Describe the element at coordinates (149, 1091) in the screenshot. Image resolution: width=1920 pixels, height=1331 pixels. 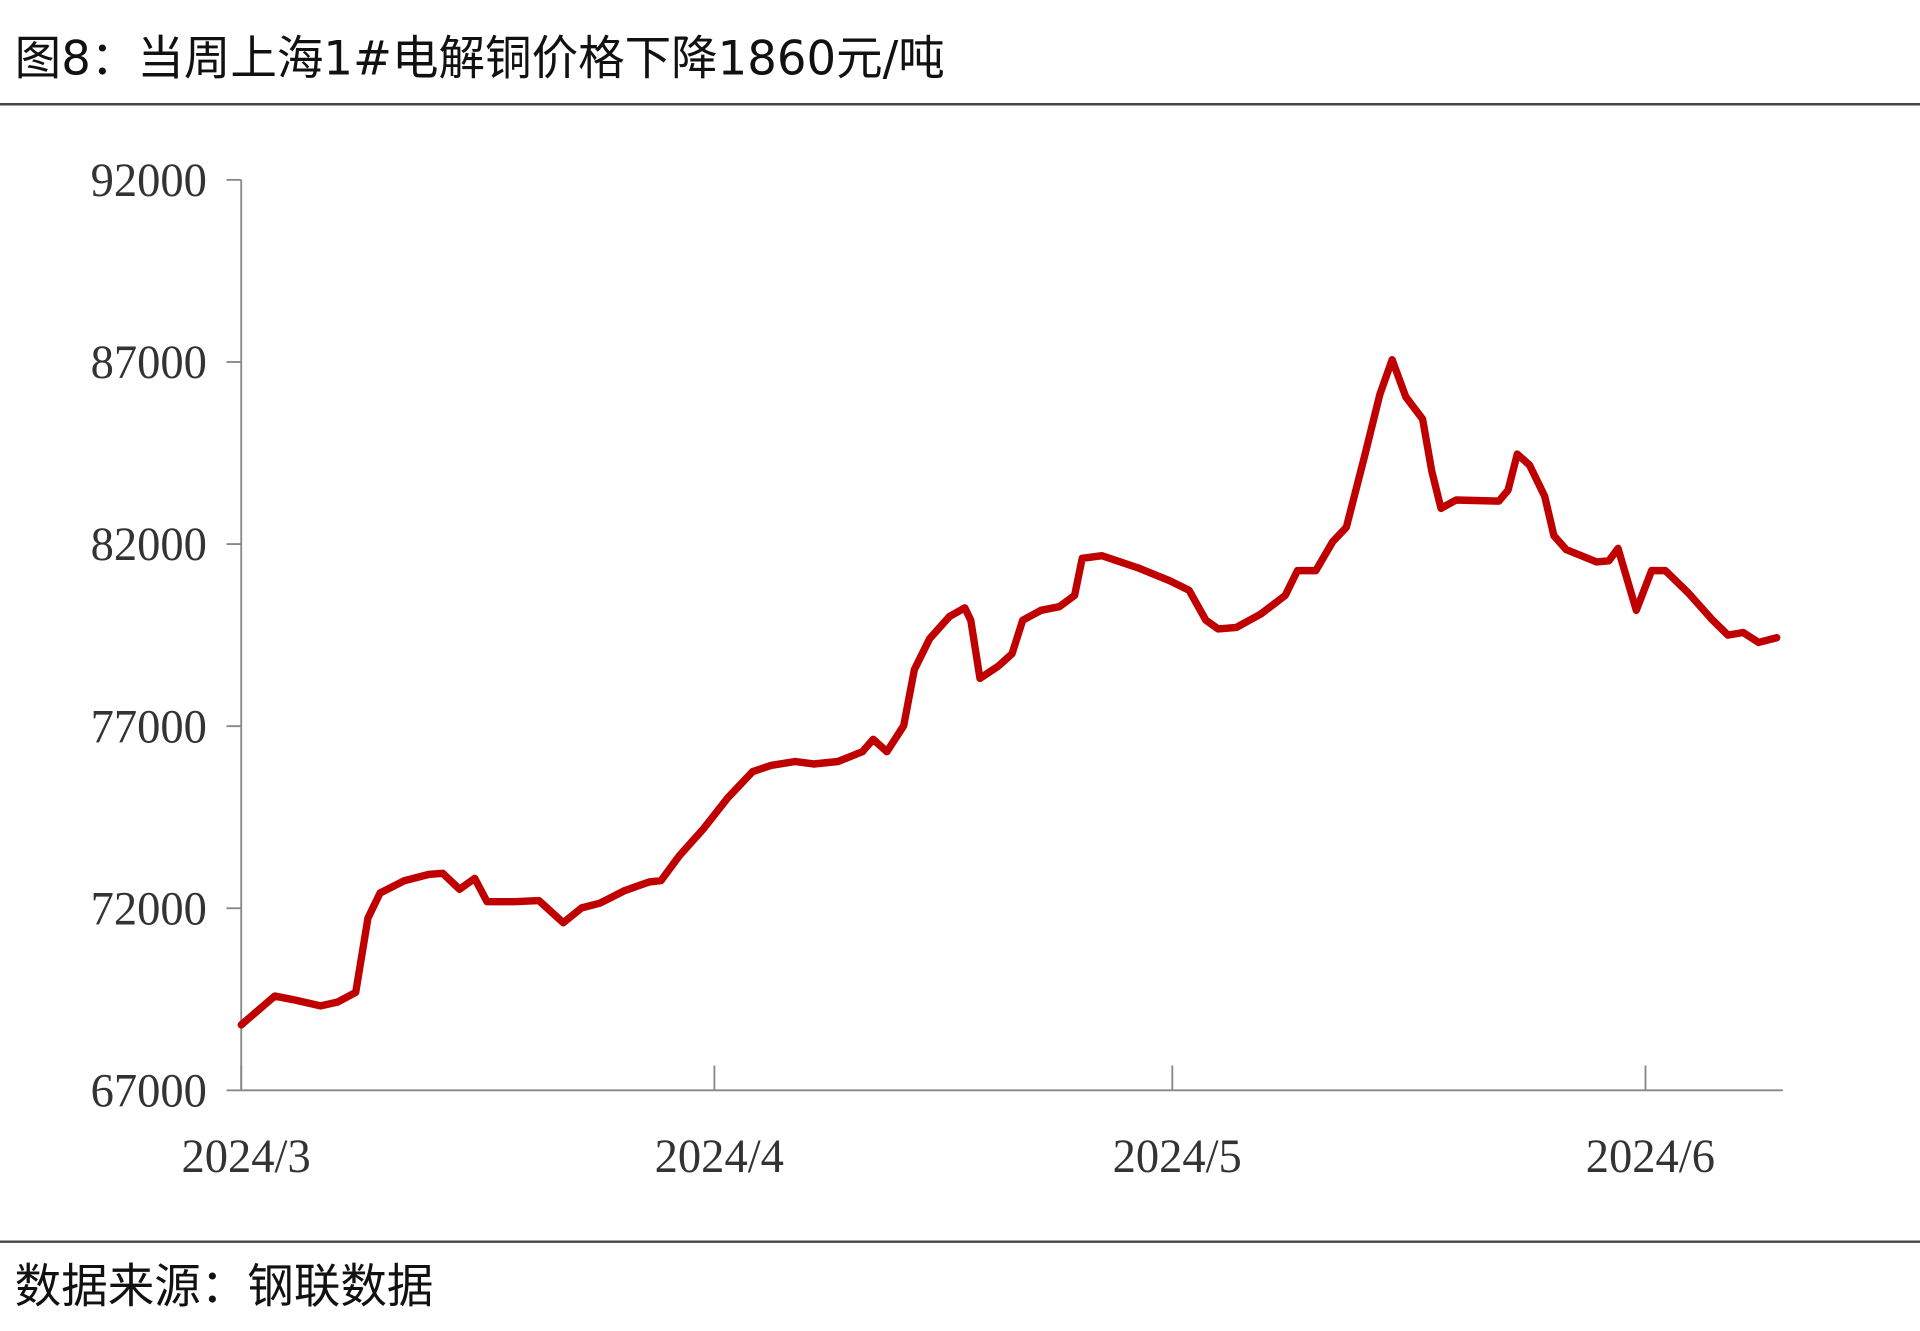
I see `y-tick-label: 67000` at that location.